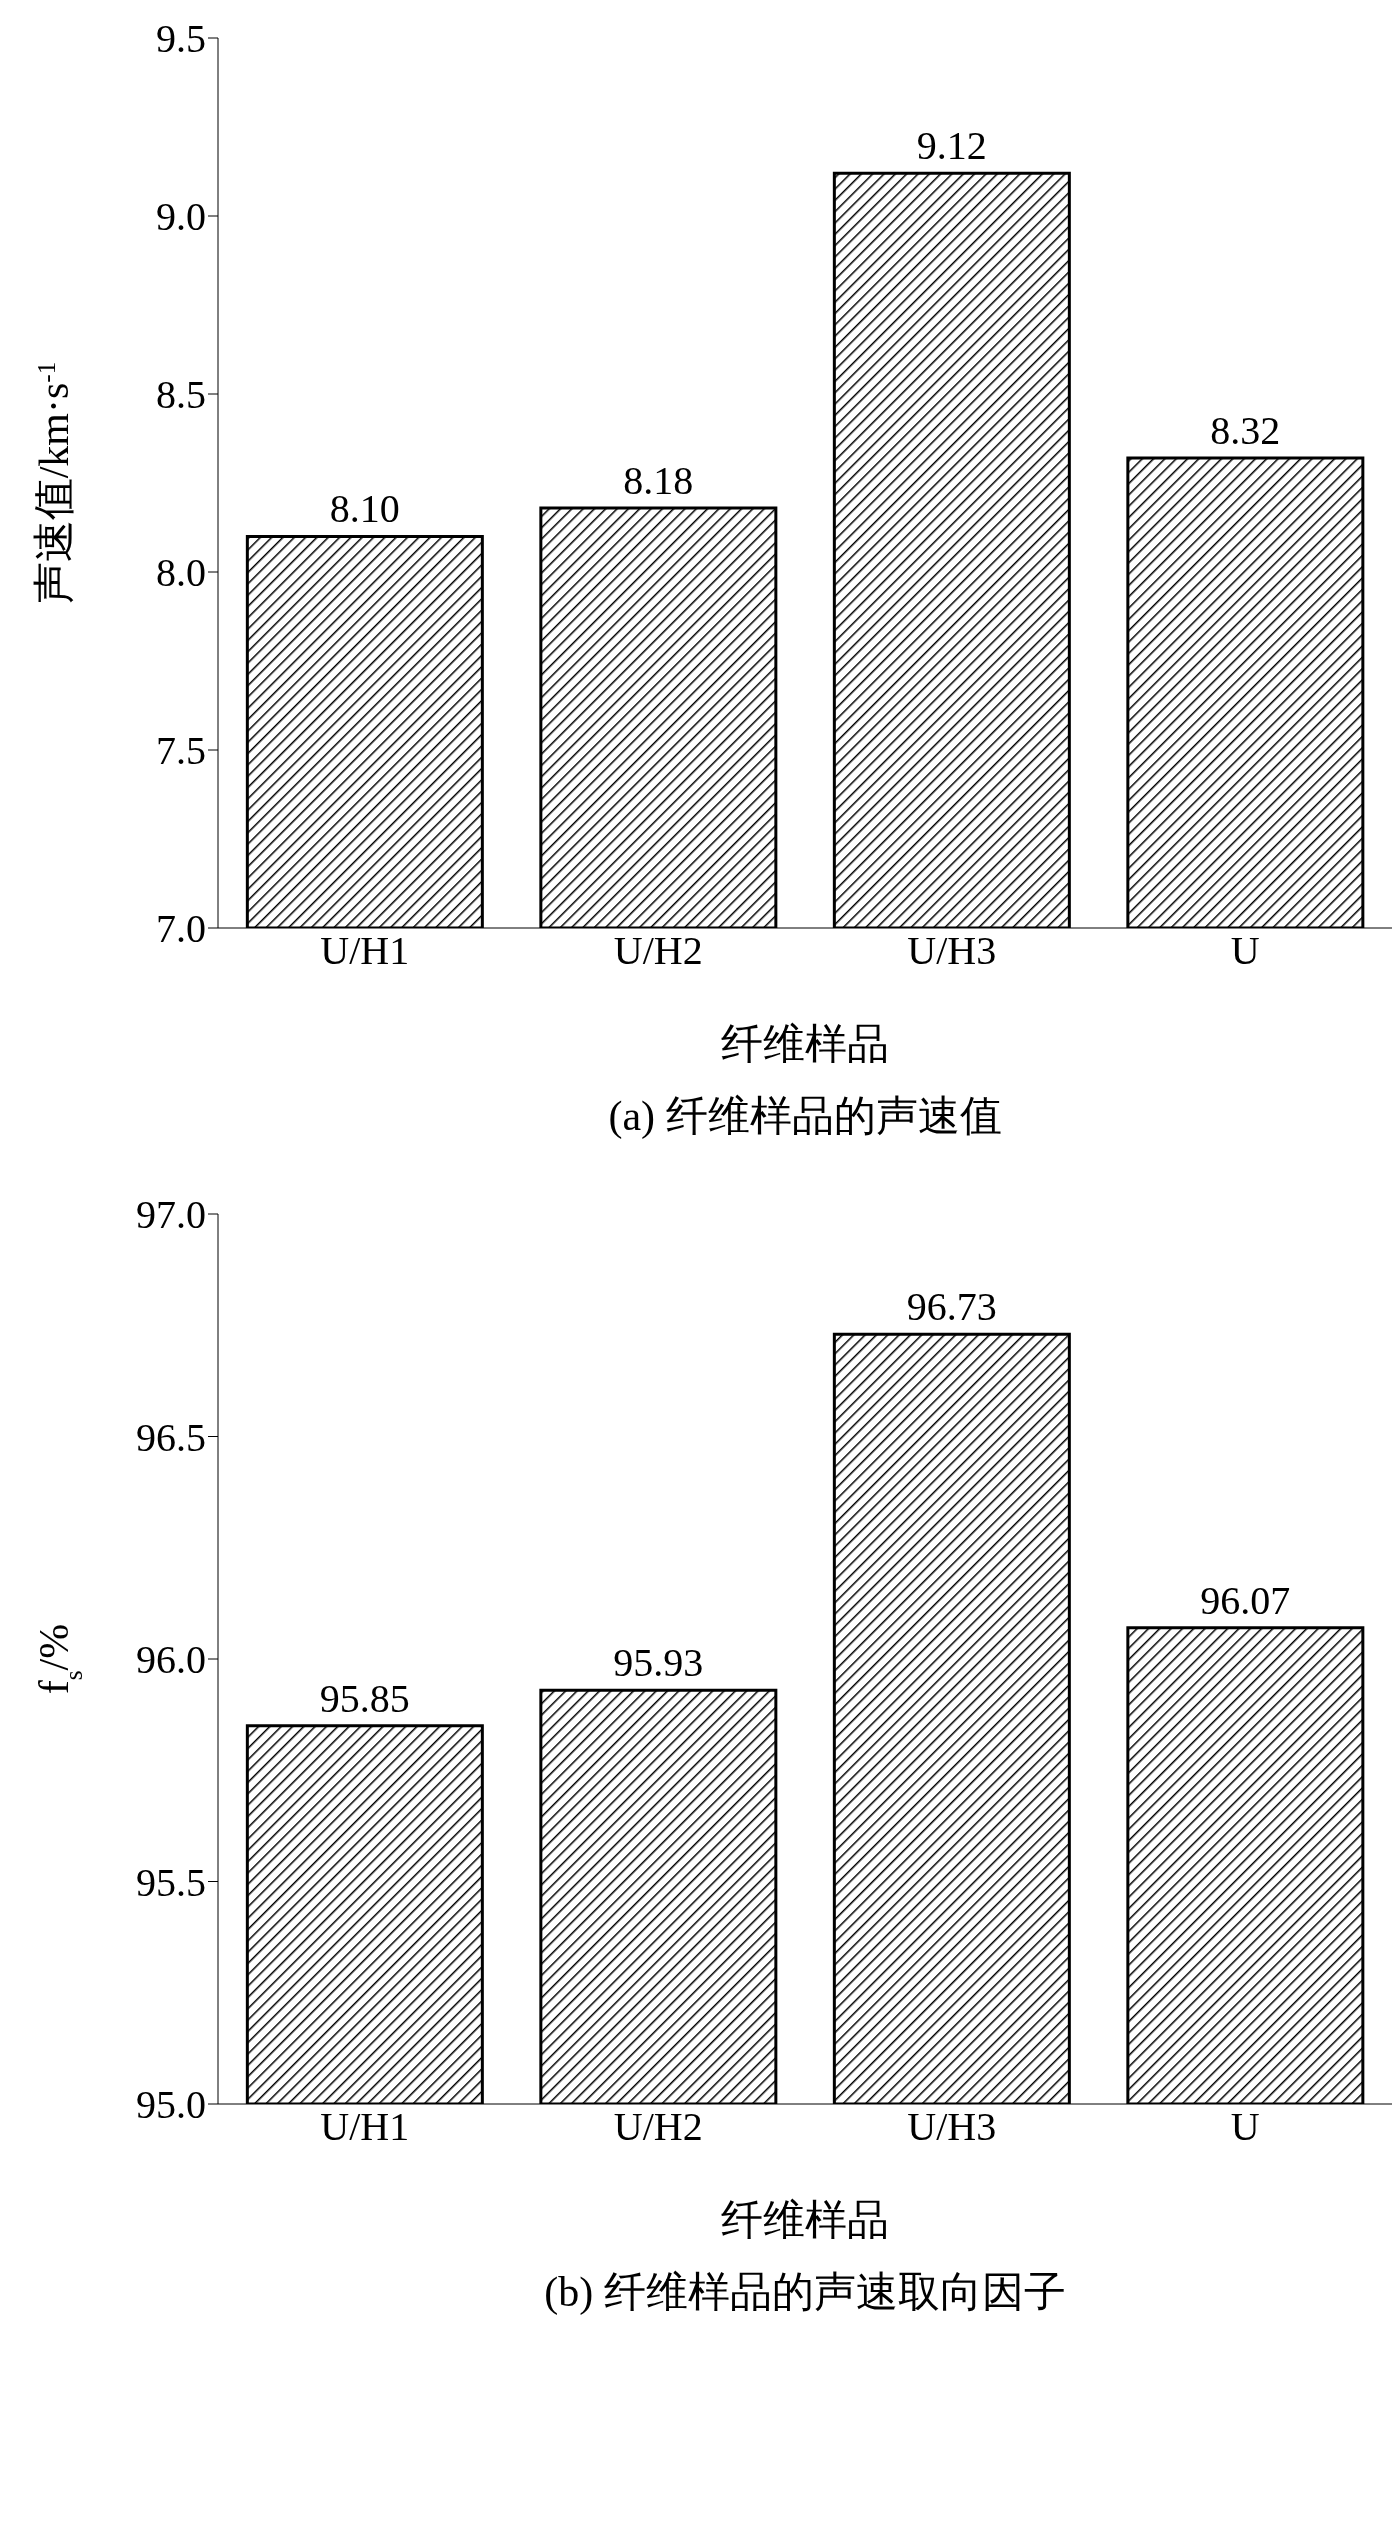  Describe the element at coordinates (658, 1663) in the screenshot. I see `data-label: 95.93` at that location.